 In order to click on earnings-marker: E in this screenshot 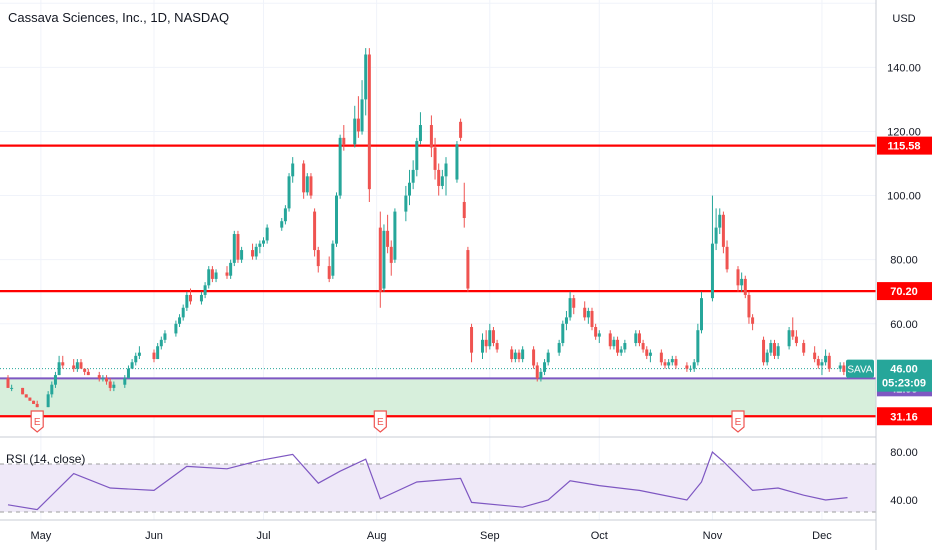, I will do `click(738, 421)`.